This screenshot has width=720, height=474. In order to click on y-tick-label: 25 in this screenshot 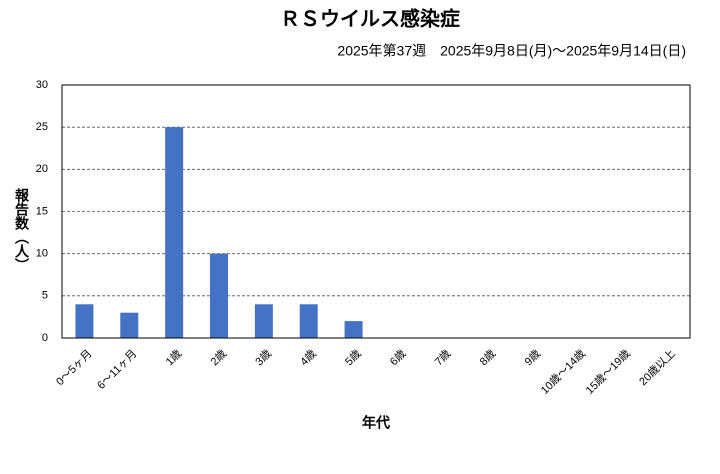, I will do `click(42, 127)`.